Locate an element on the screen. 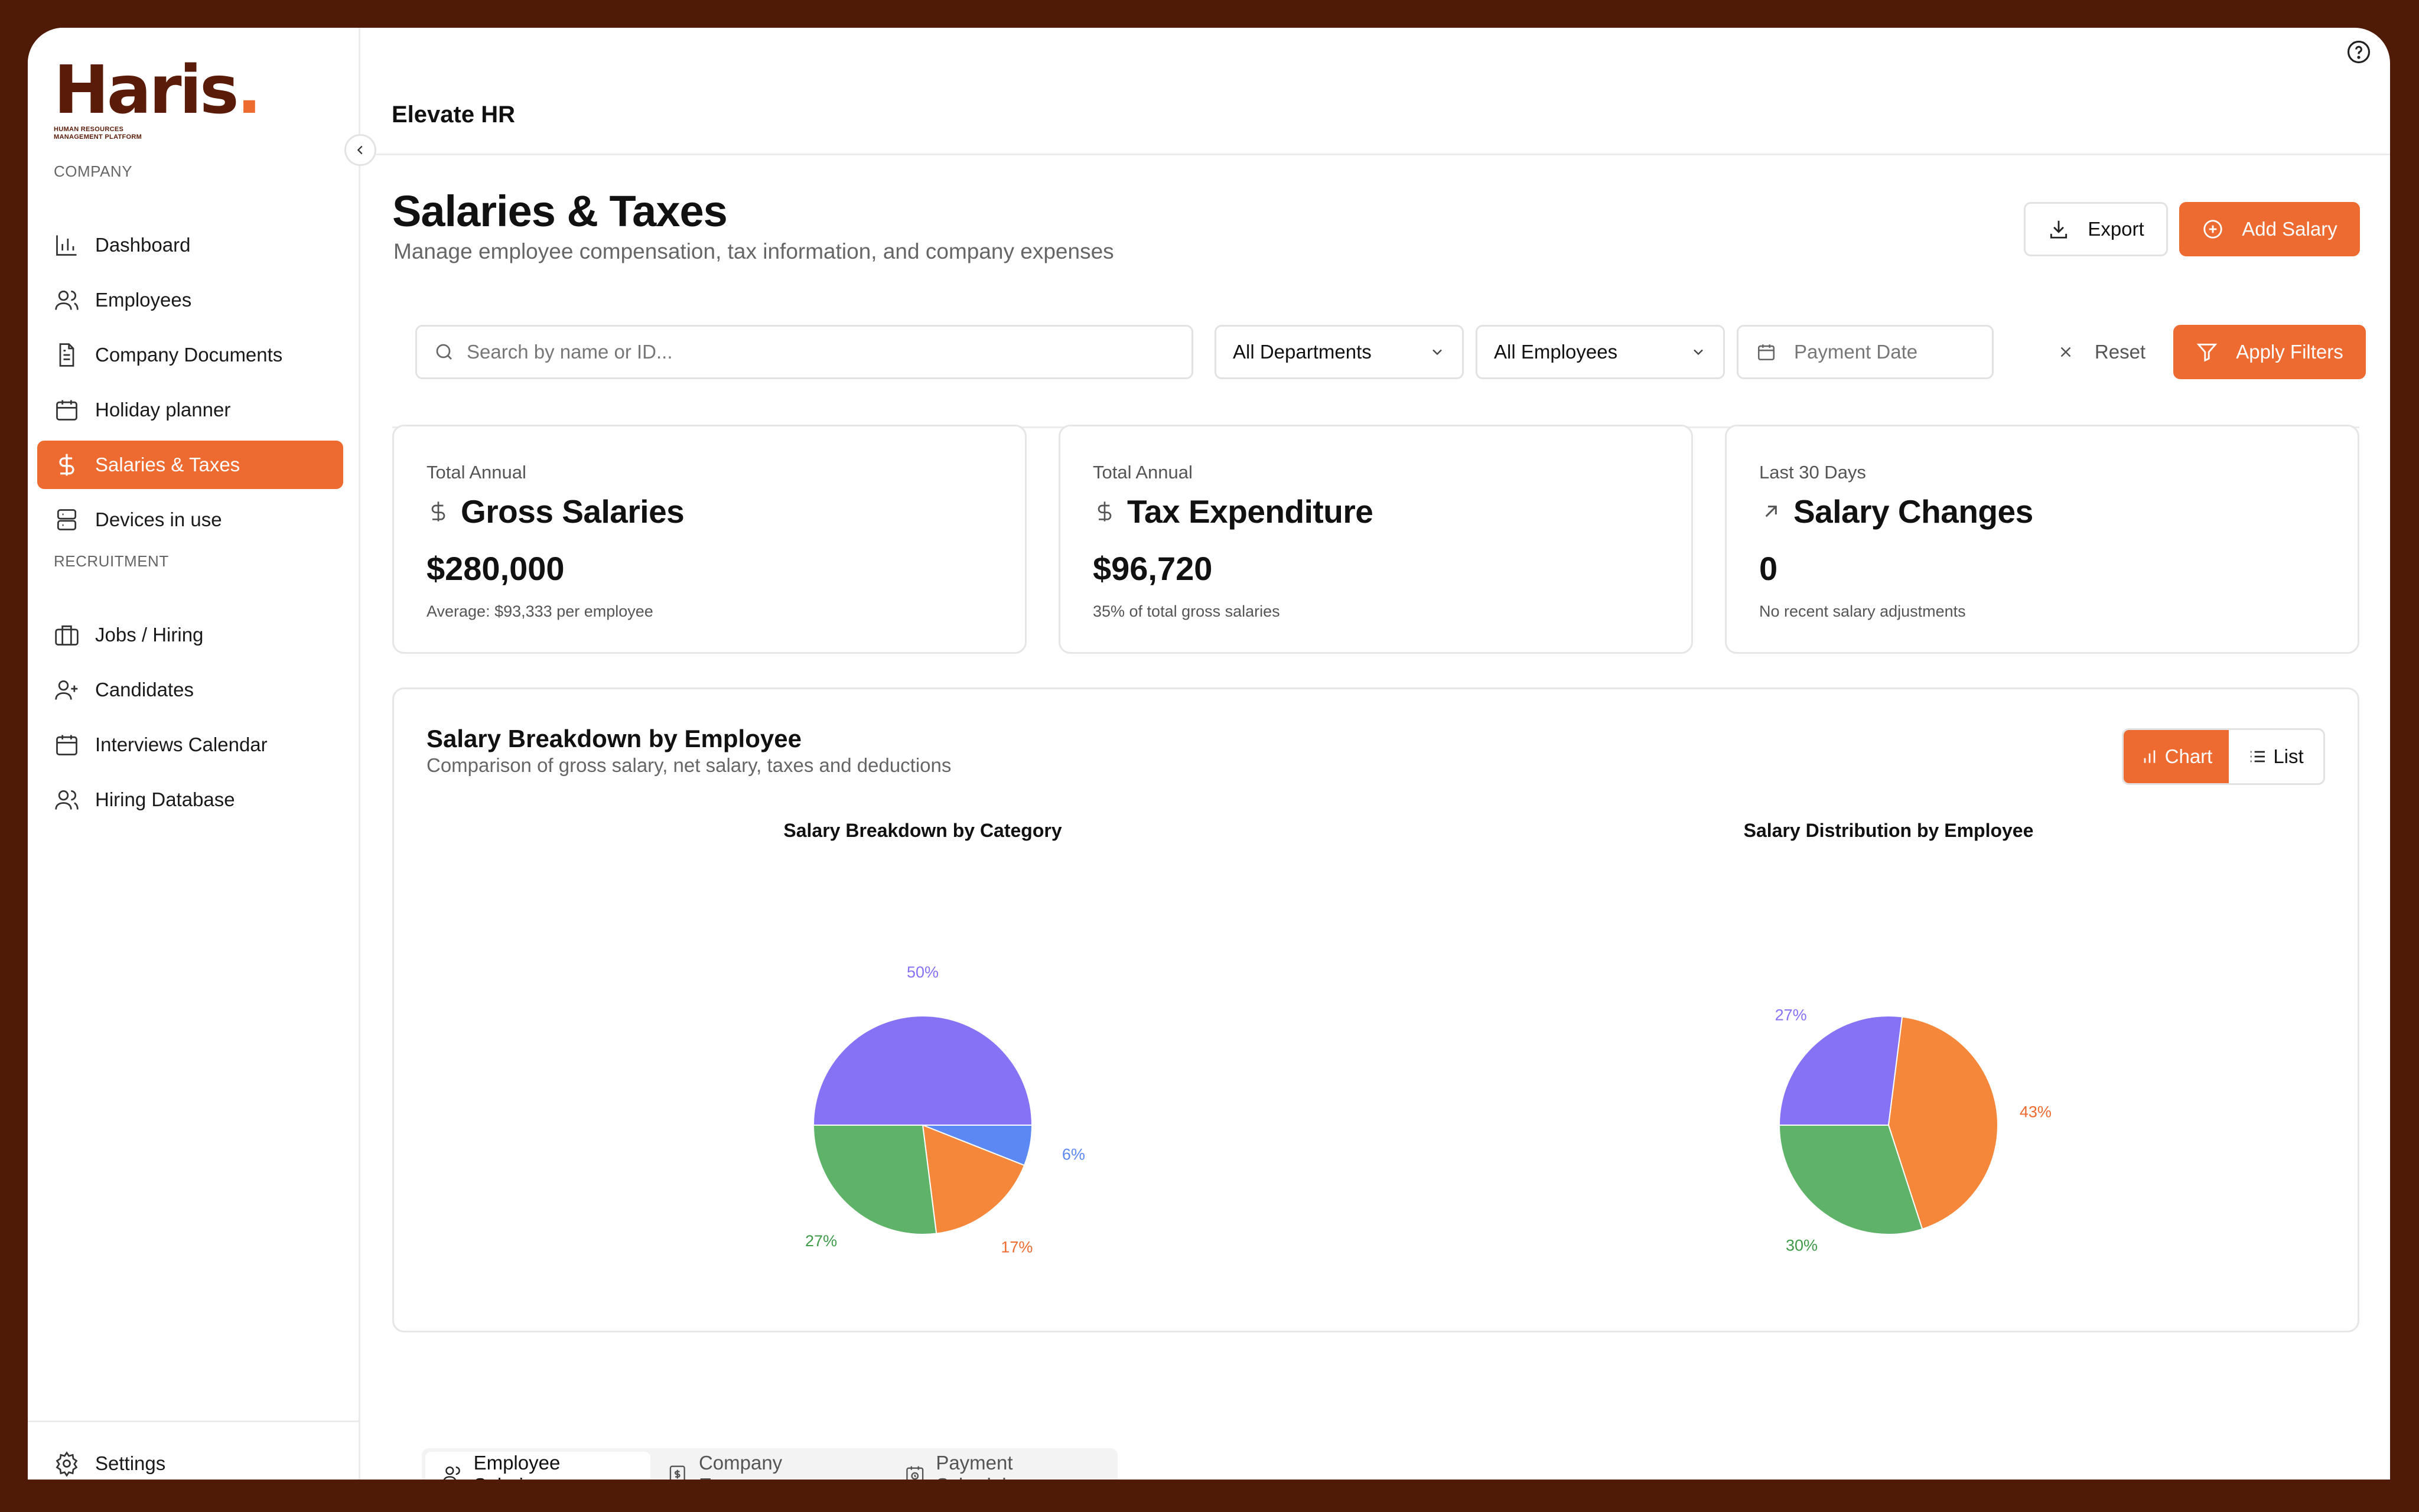  add-salary-label: Add Salary is located at coordinates (2289, 229).